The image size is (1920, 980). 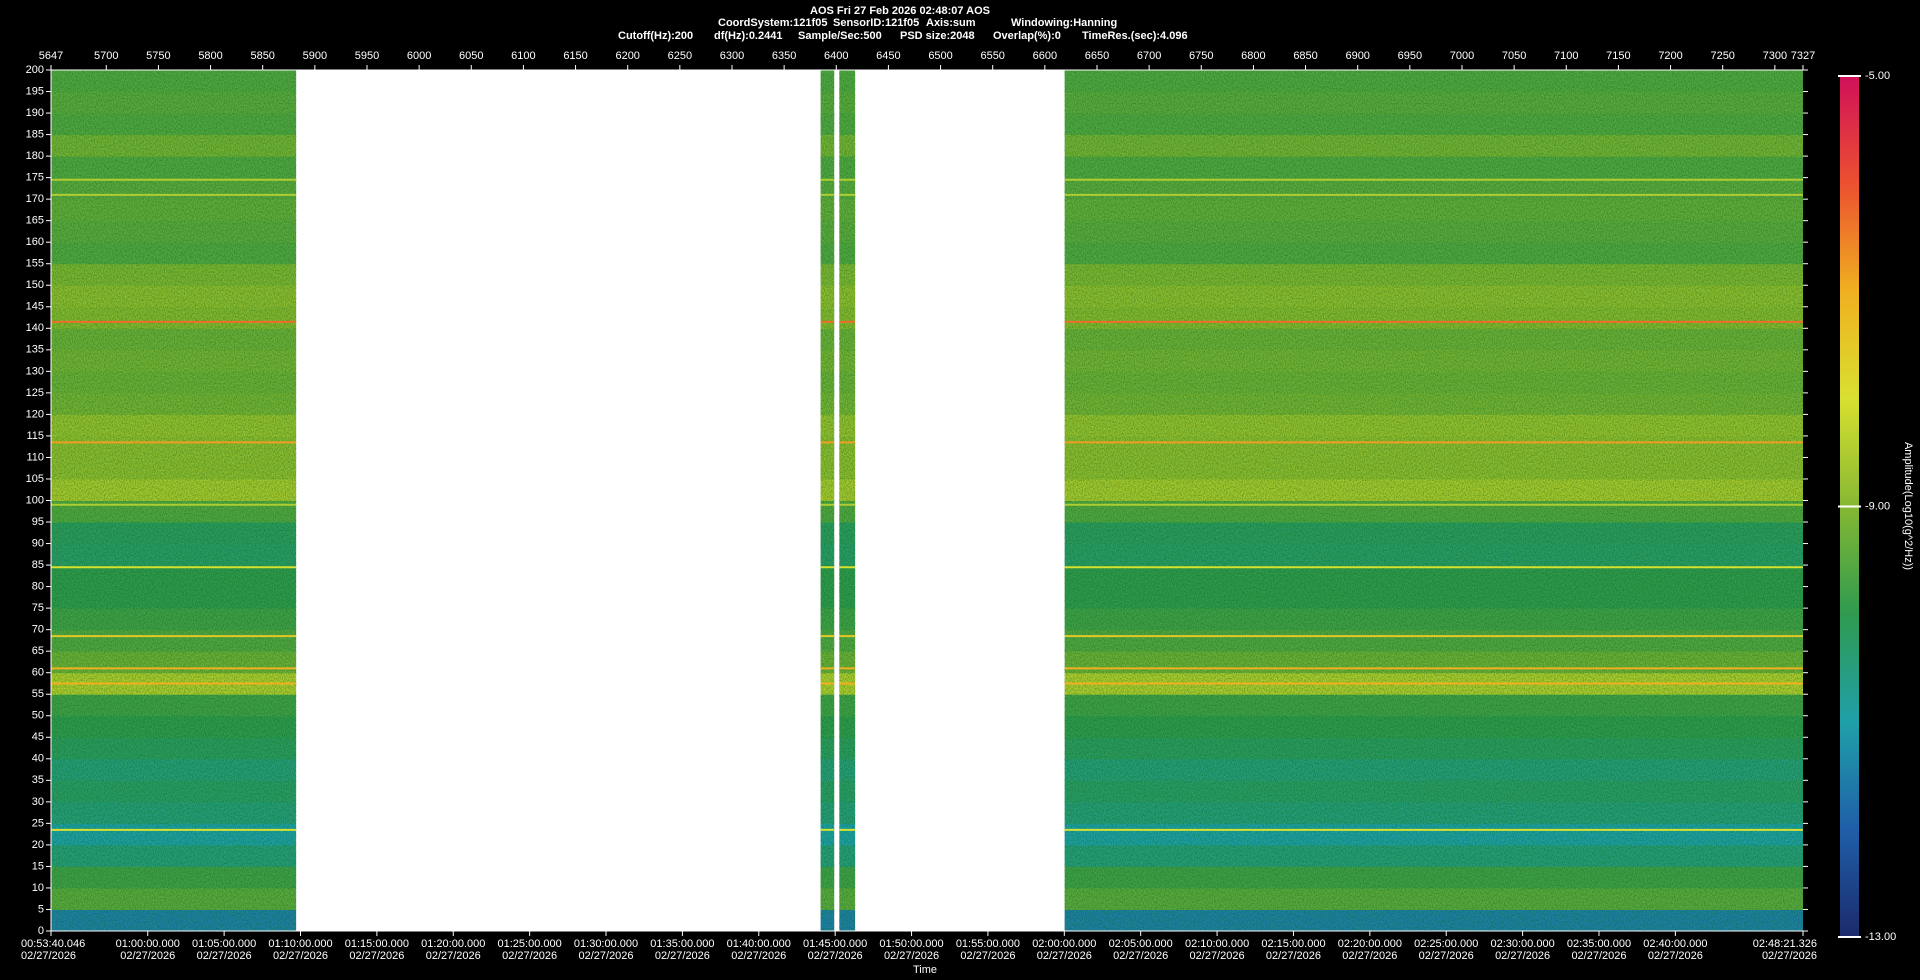 I want to click on header-item: Overlap(%):0, so click(x=1027, y=36).